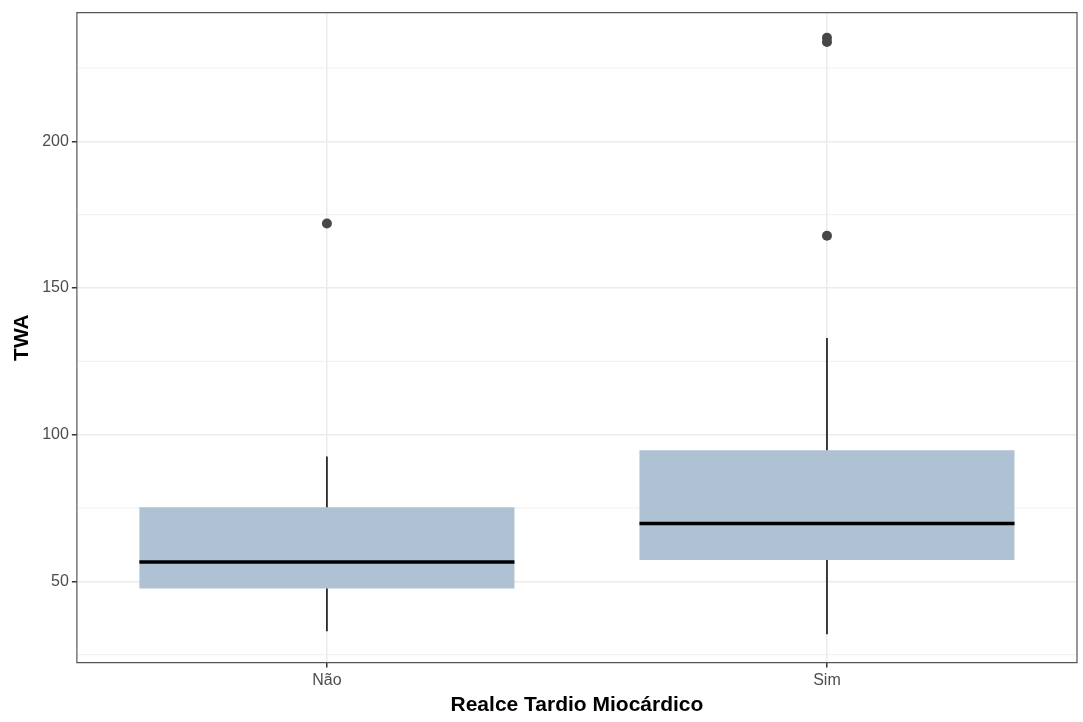 The image size is (1083, 722). What do you see at coordinates (55, 287) in the screenshot?
I see `y-tick-label: 150` at bounding box center [55, 287].